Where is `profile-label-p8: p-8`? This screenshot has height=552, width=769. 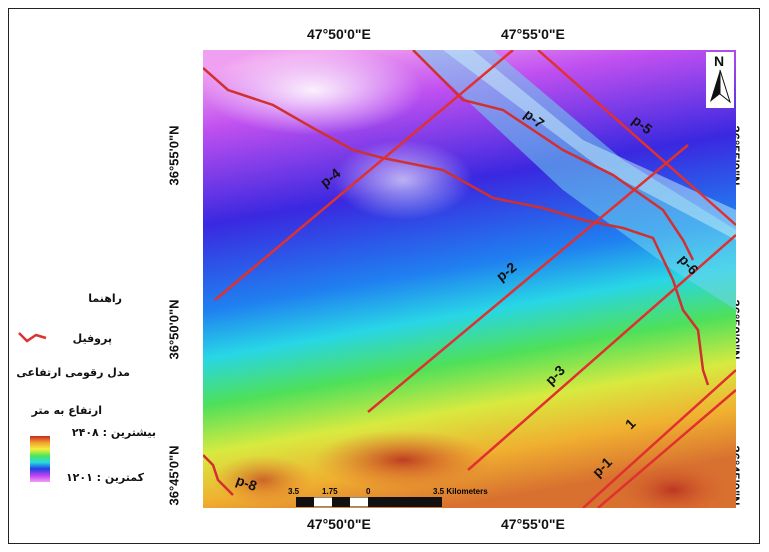 profile-label-p8: p-8 is located at coordinates (246, 483).